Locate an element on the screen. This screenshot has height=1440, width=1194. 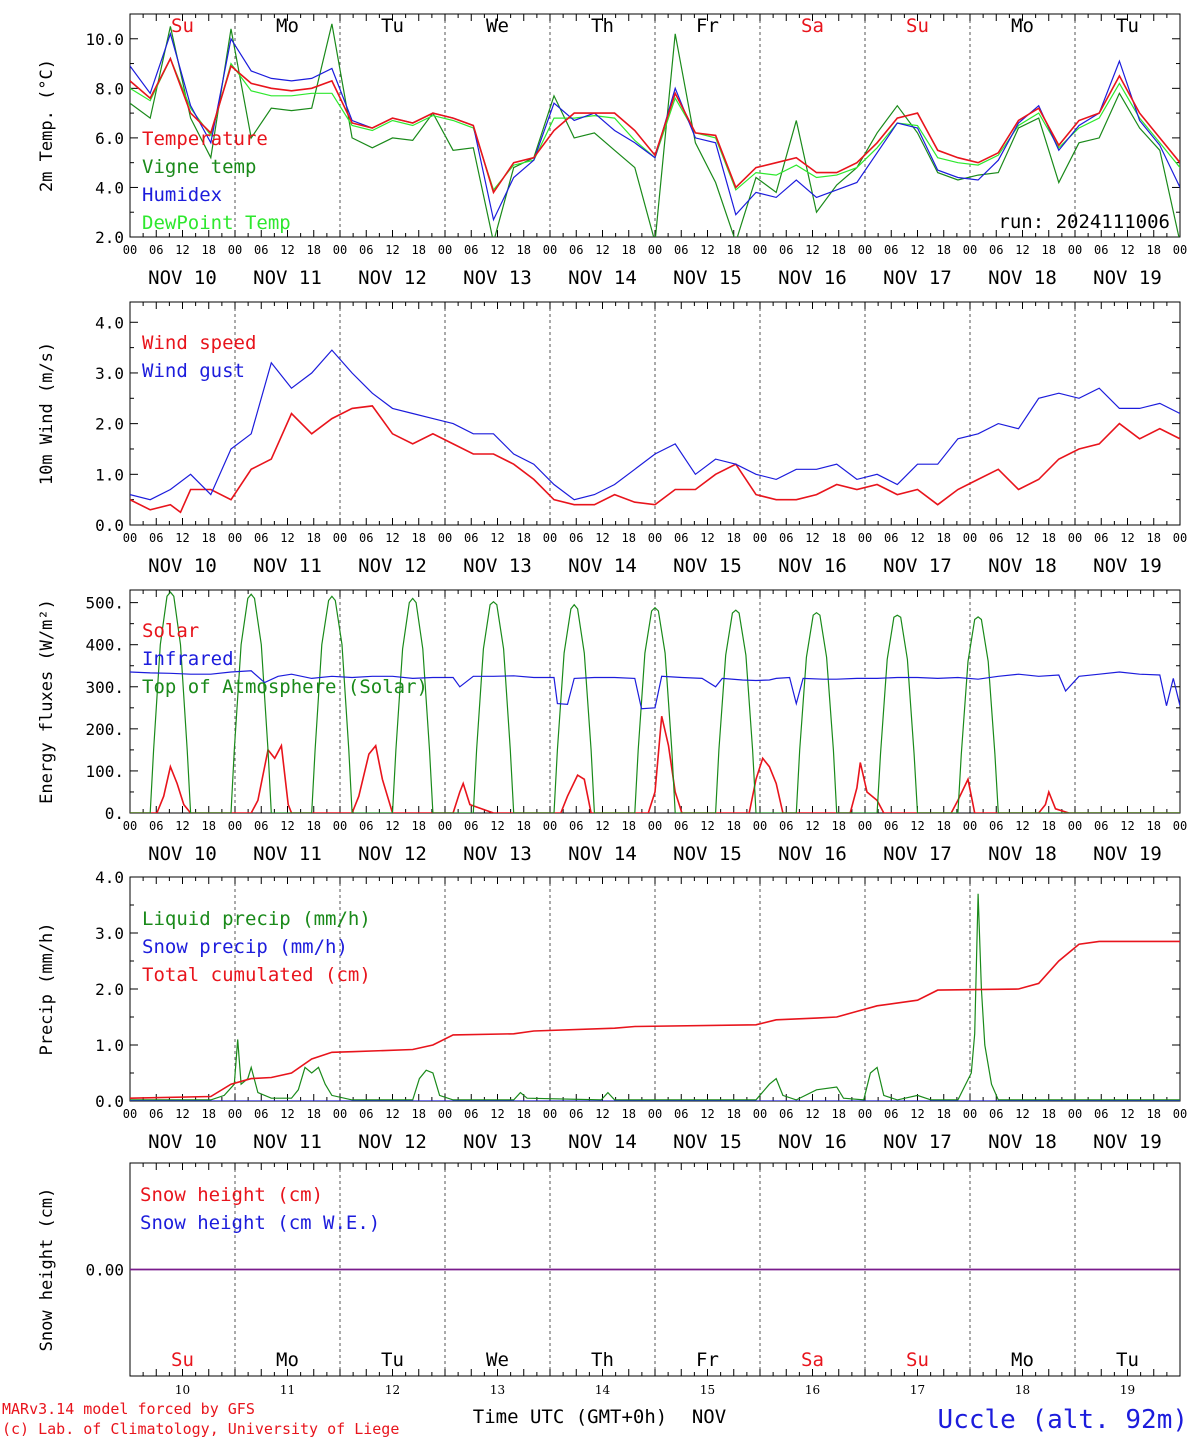
series-line-total-cumulated-cm- is located at coordinates (655, 1019).